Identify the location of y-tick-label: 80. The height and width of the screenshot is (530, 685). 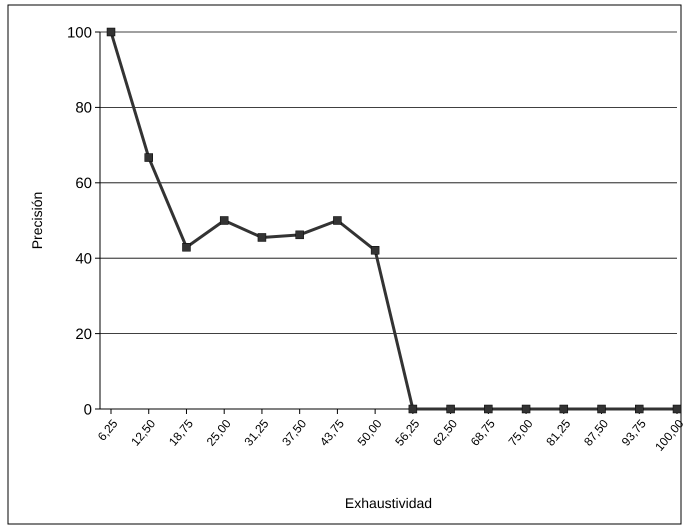
(83, 108).